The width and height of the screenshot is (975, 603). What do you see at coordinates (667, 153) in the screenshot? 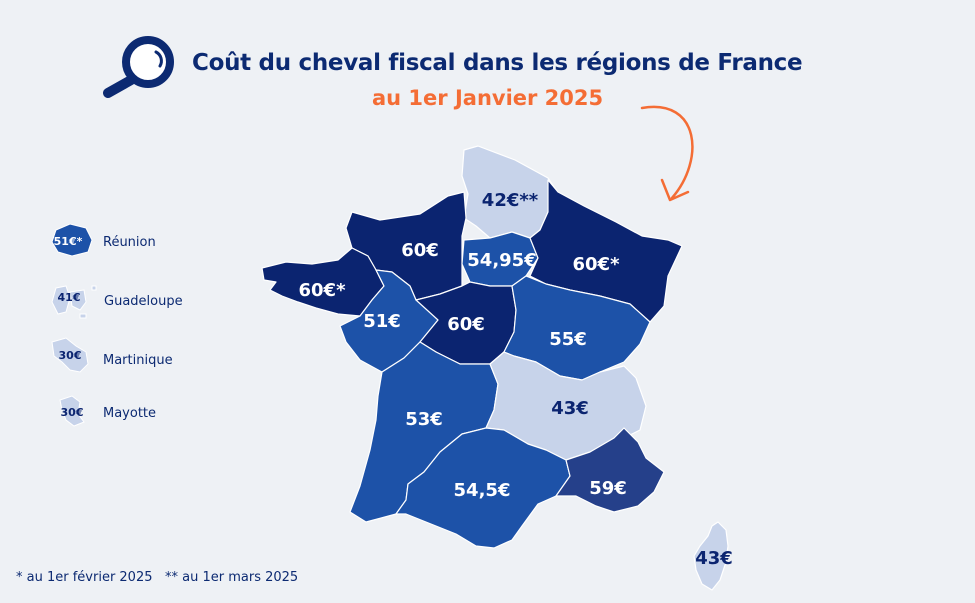
I see `curved-arrow-icon` at bounding box center [667, 153].